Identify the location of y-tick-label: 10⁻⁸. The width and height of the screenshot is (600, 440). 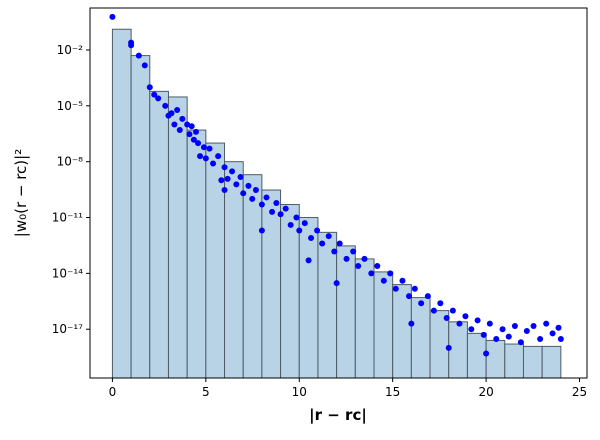
(70, 162).